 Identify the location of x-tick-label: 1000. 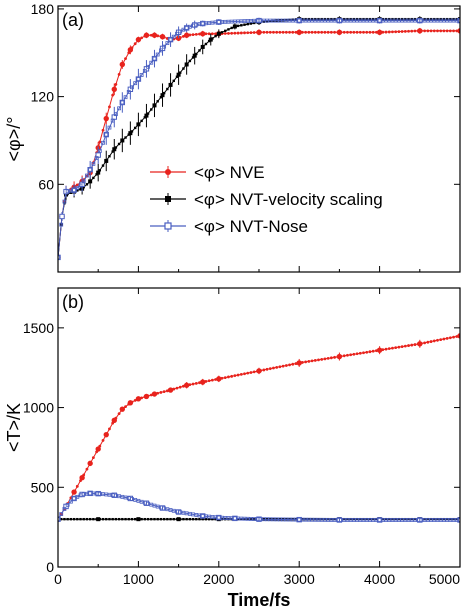
(138, 579).